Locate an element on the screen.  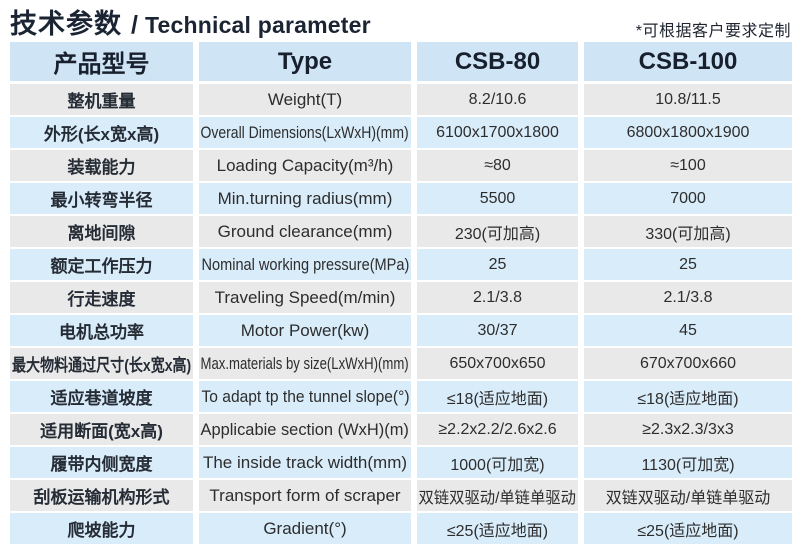
cell-value-csb80: ≤25(适应地面) is located at coordinates (497, 528).